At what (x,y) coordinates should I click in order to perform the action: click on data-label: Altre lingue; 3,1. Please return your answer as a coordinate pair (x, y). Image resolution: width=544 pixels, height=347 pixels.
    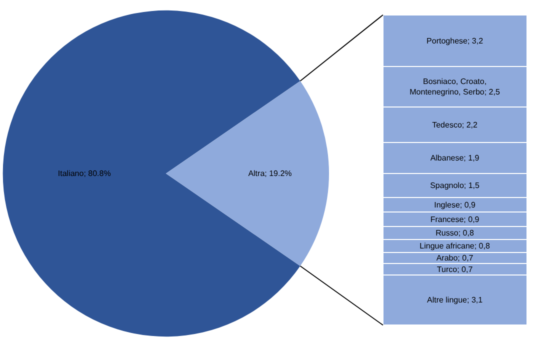
    Looking at the image, I should click on (455, 300).